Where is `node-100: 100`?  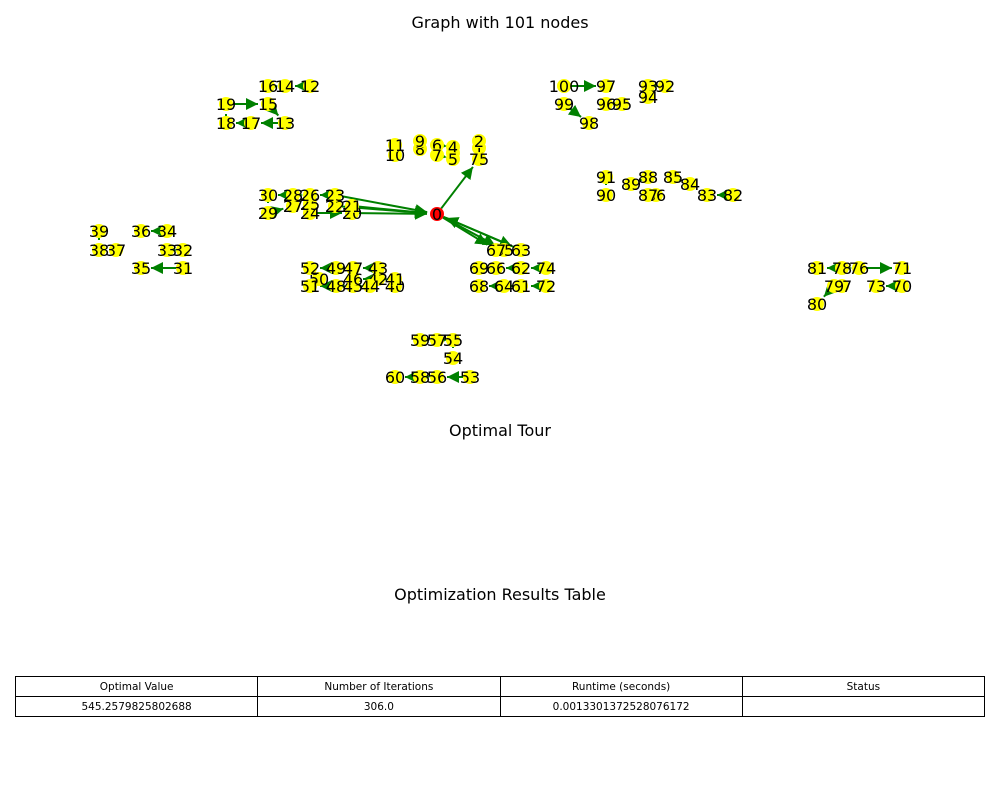 node-100: 100 is located at coordinates (564, 86).